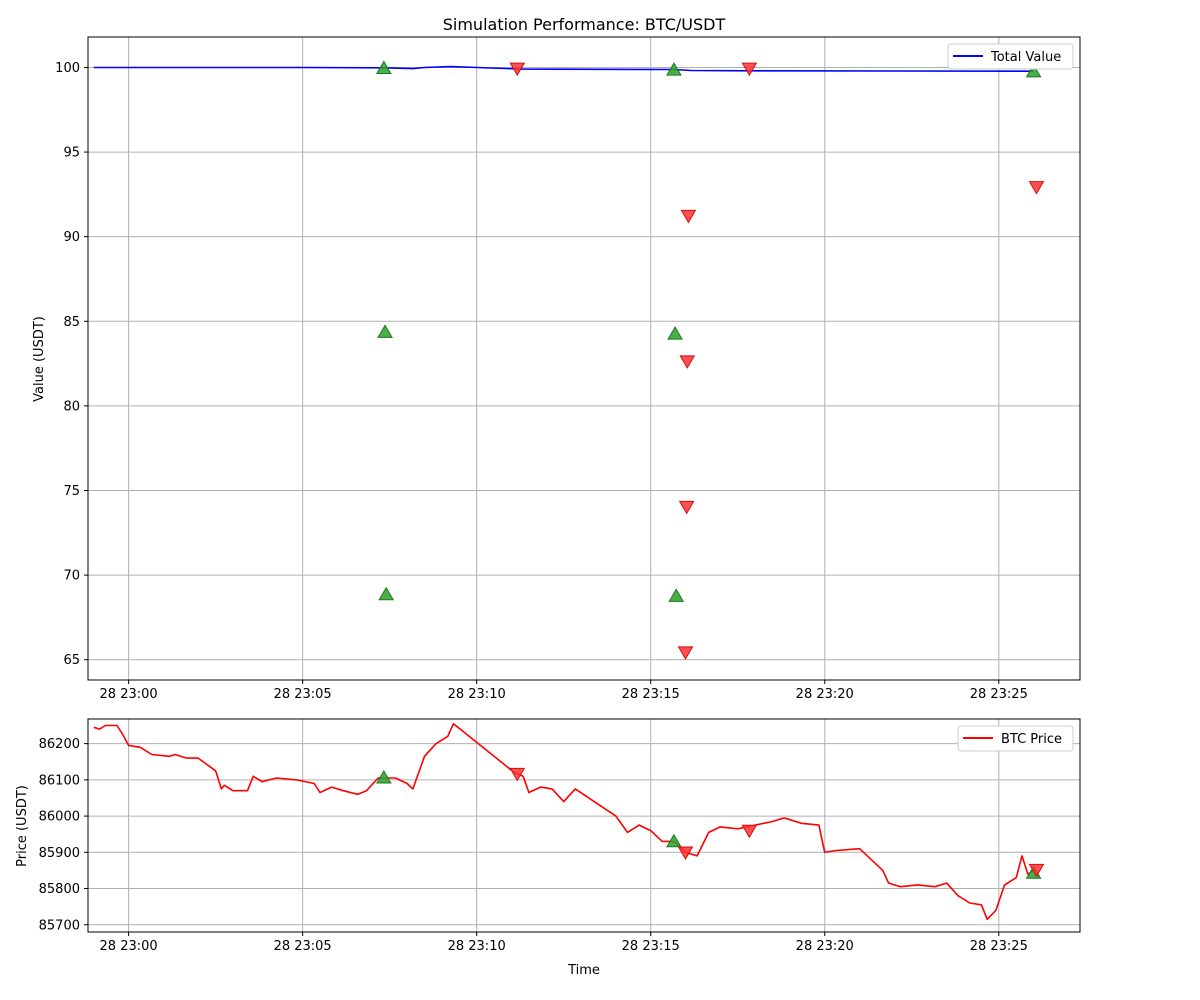  I want to click on price-y-axis-label: Price (USDT), so click(22, 826).